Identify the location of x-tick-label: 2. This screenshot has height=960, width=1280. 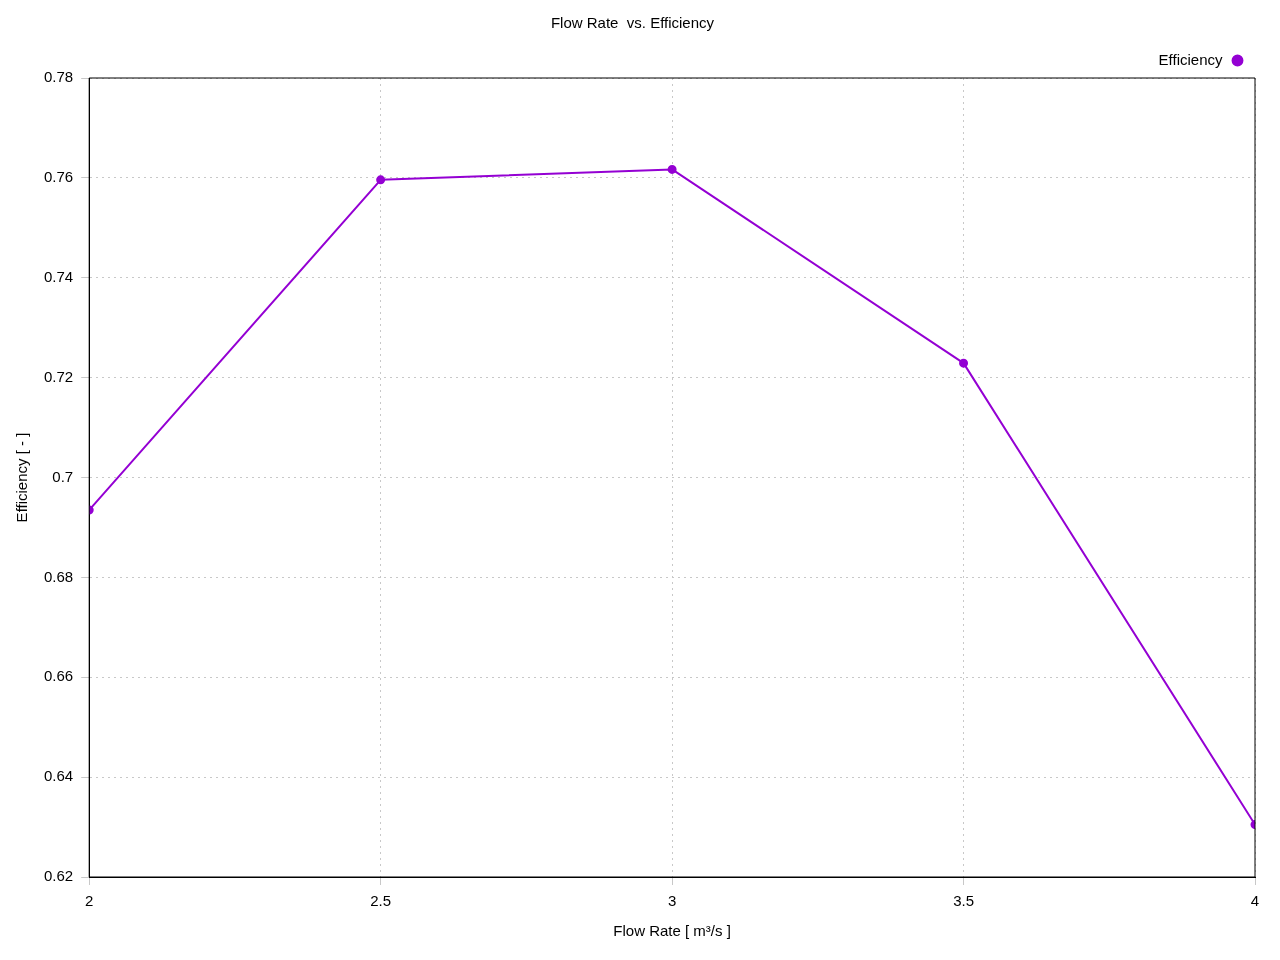
(89, 901).